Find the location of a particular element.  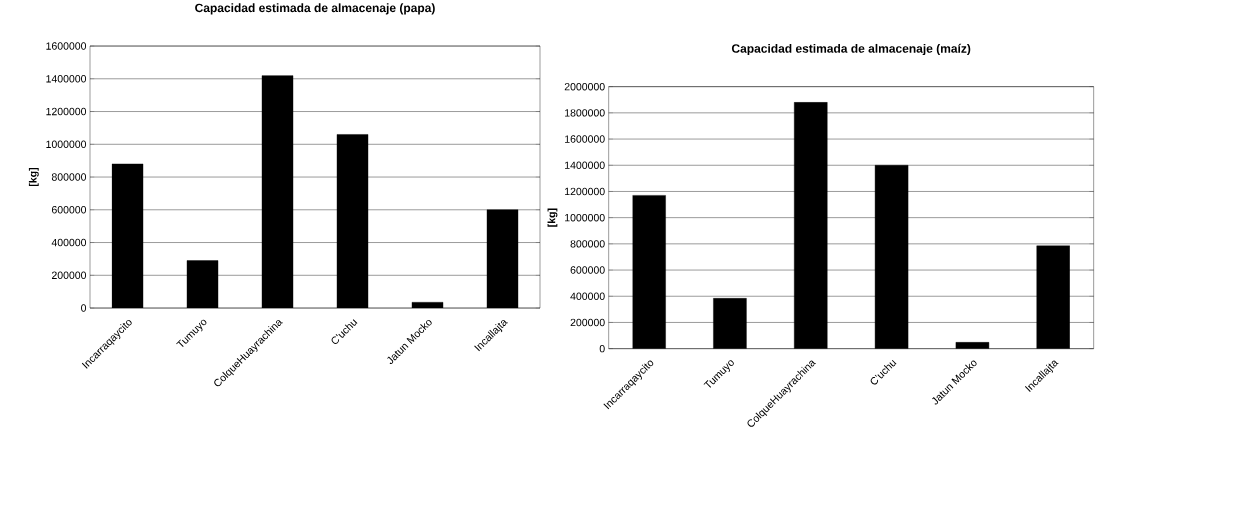

chart-title: Capacidad estimada de almacenaje (maíz) is located at coordinates (851, 49).